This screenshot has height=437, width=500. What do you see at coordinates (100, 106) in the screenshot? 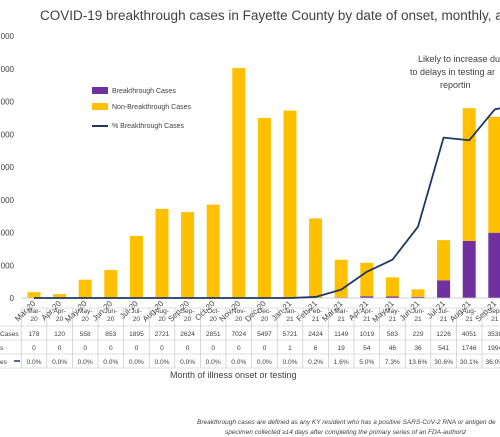
I see `legend-swatch-non-breakthrough` at bounding box center [100, 106].